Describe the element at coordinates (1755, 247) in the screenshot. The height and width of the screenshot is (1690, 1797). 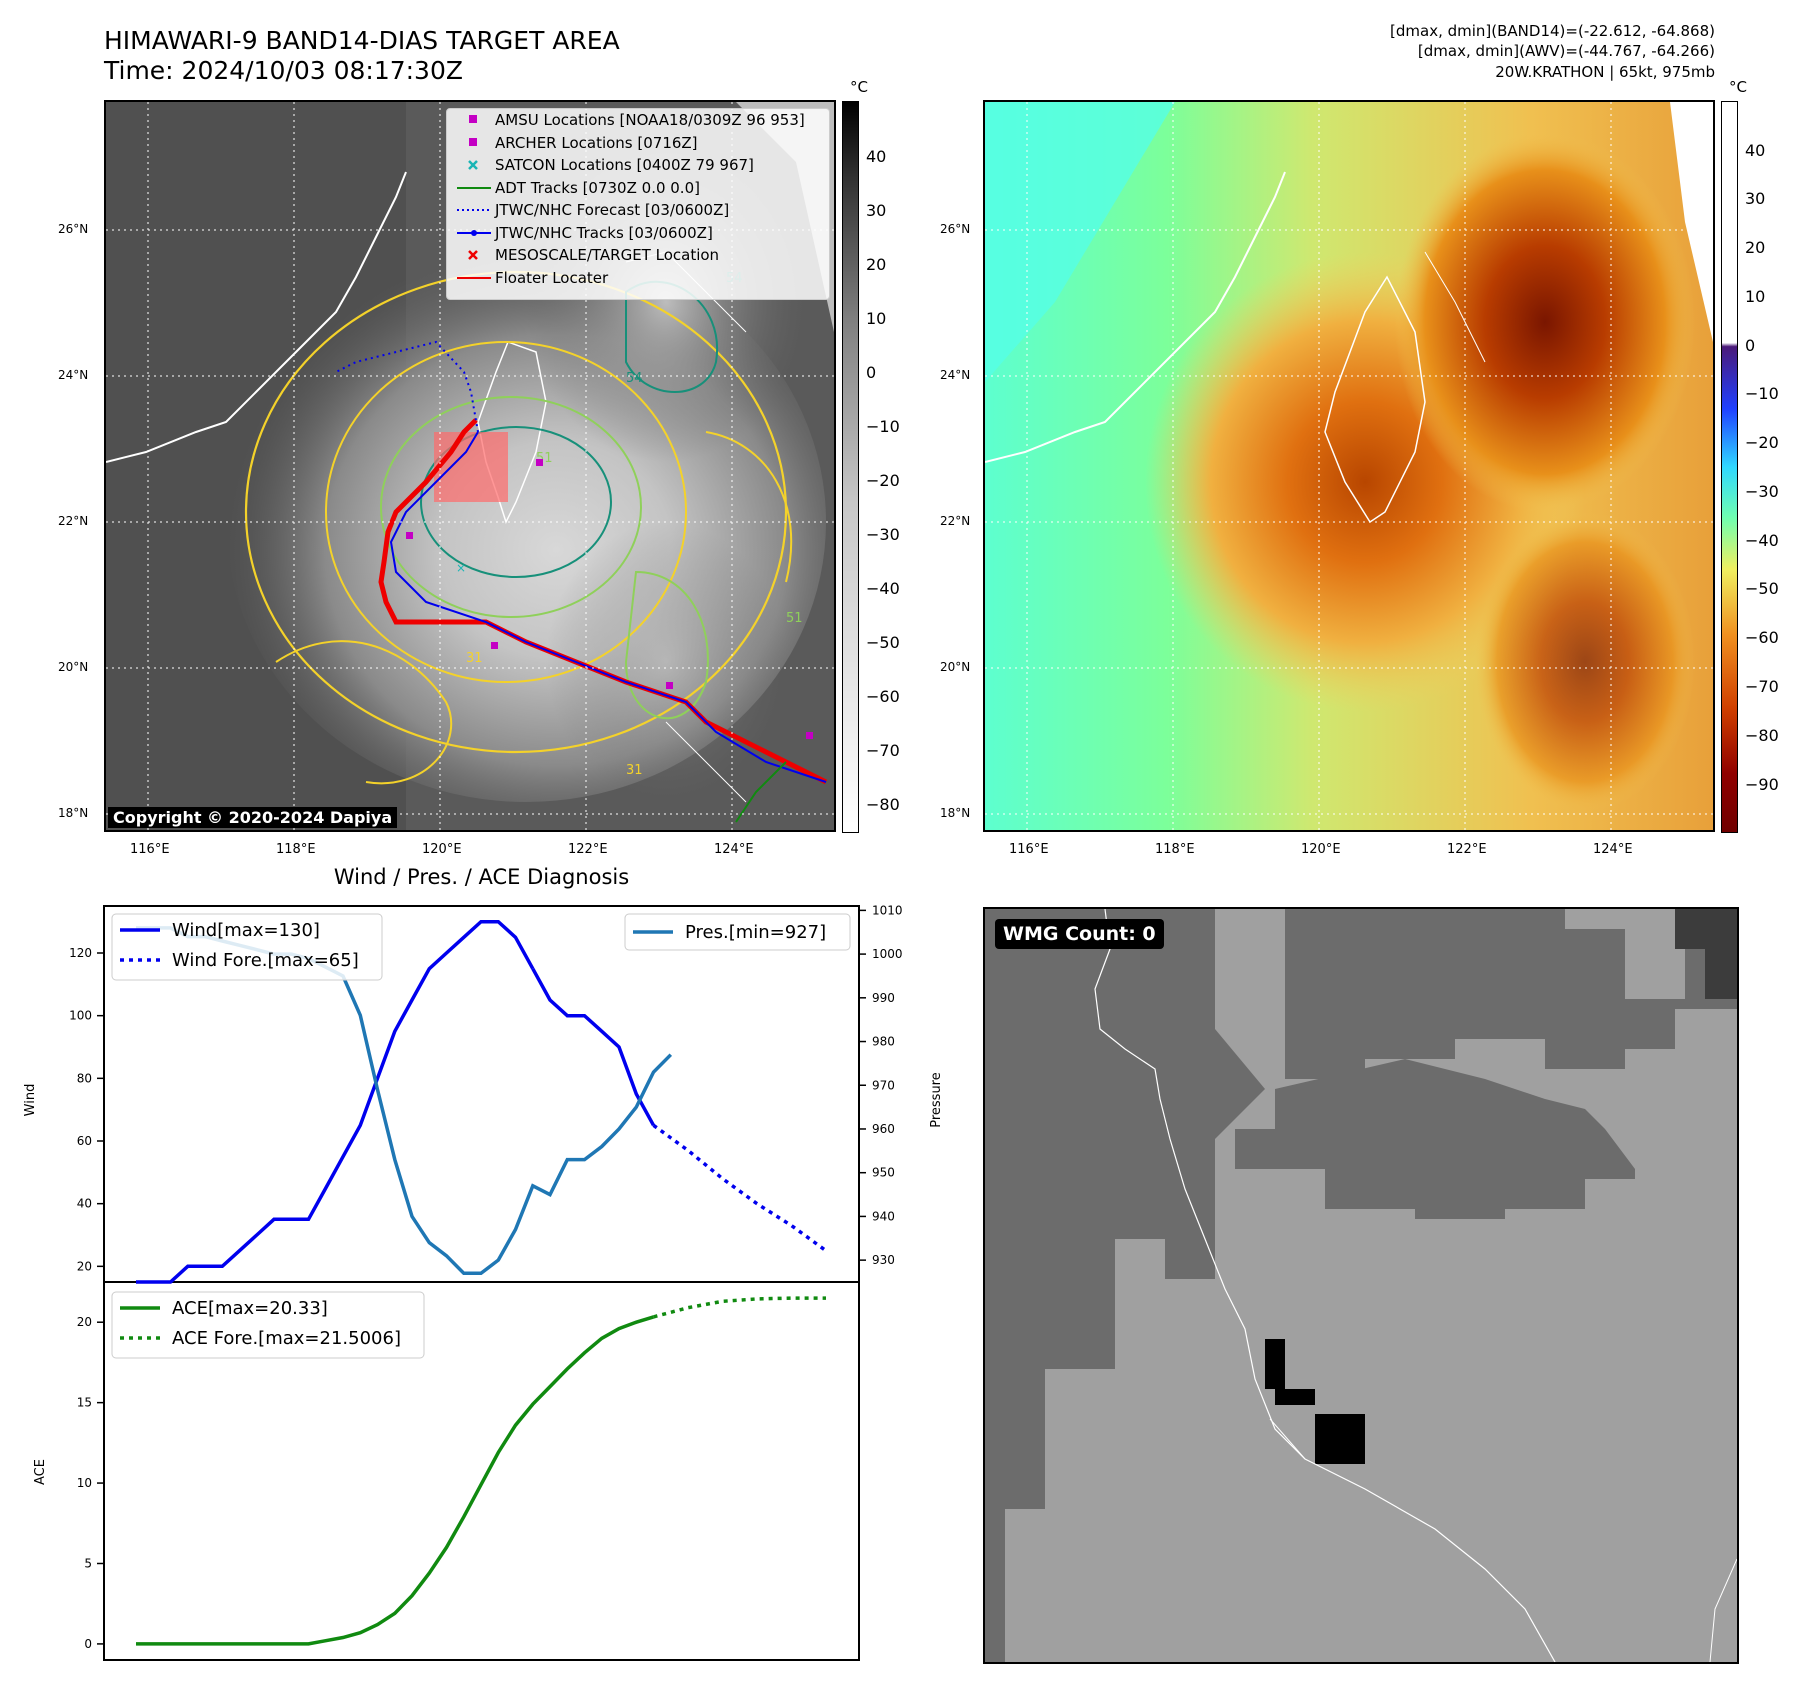
I see `colorbar-tick: 20` at that location.